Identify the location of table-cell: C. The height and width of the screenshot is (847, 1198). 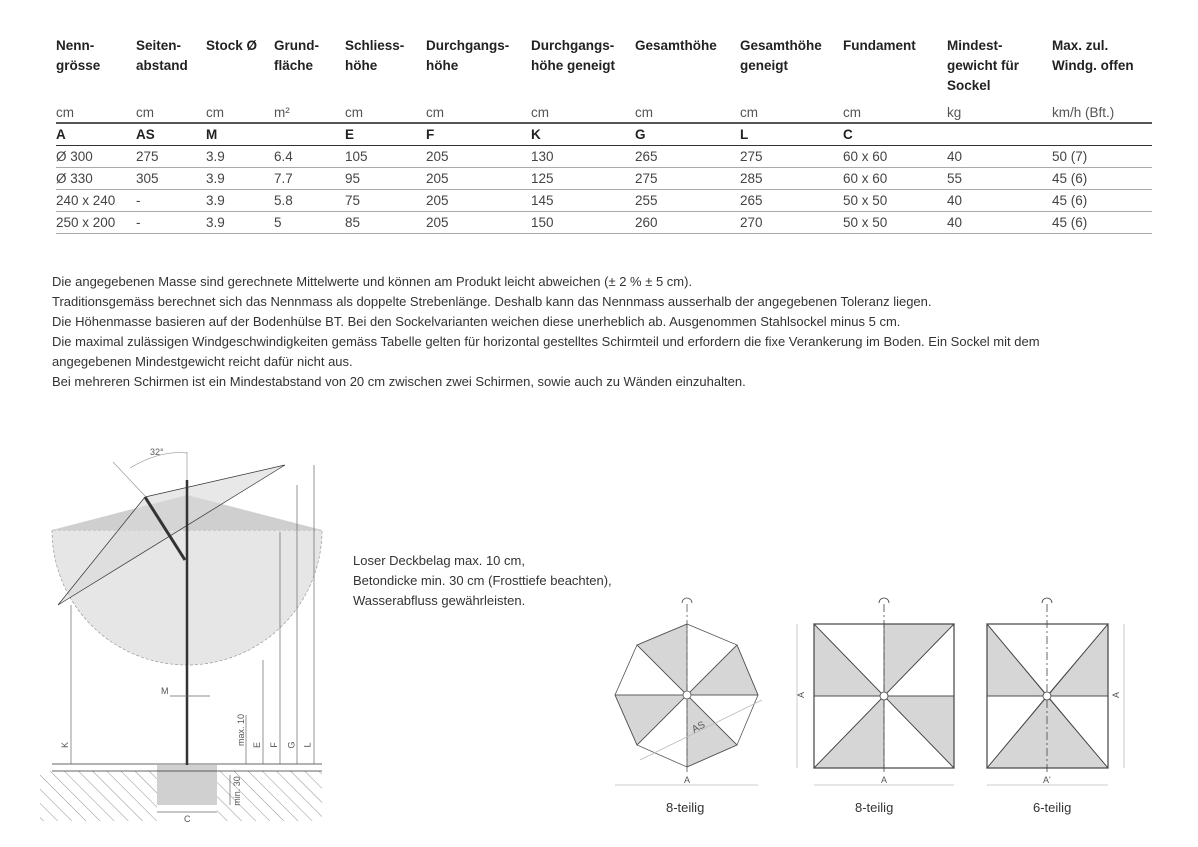
(895, 134).